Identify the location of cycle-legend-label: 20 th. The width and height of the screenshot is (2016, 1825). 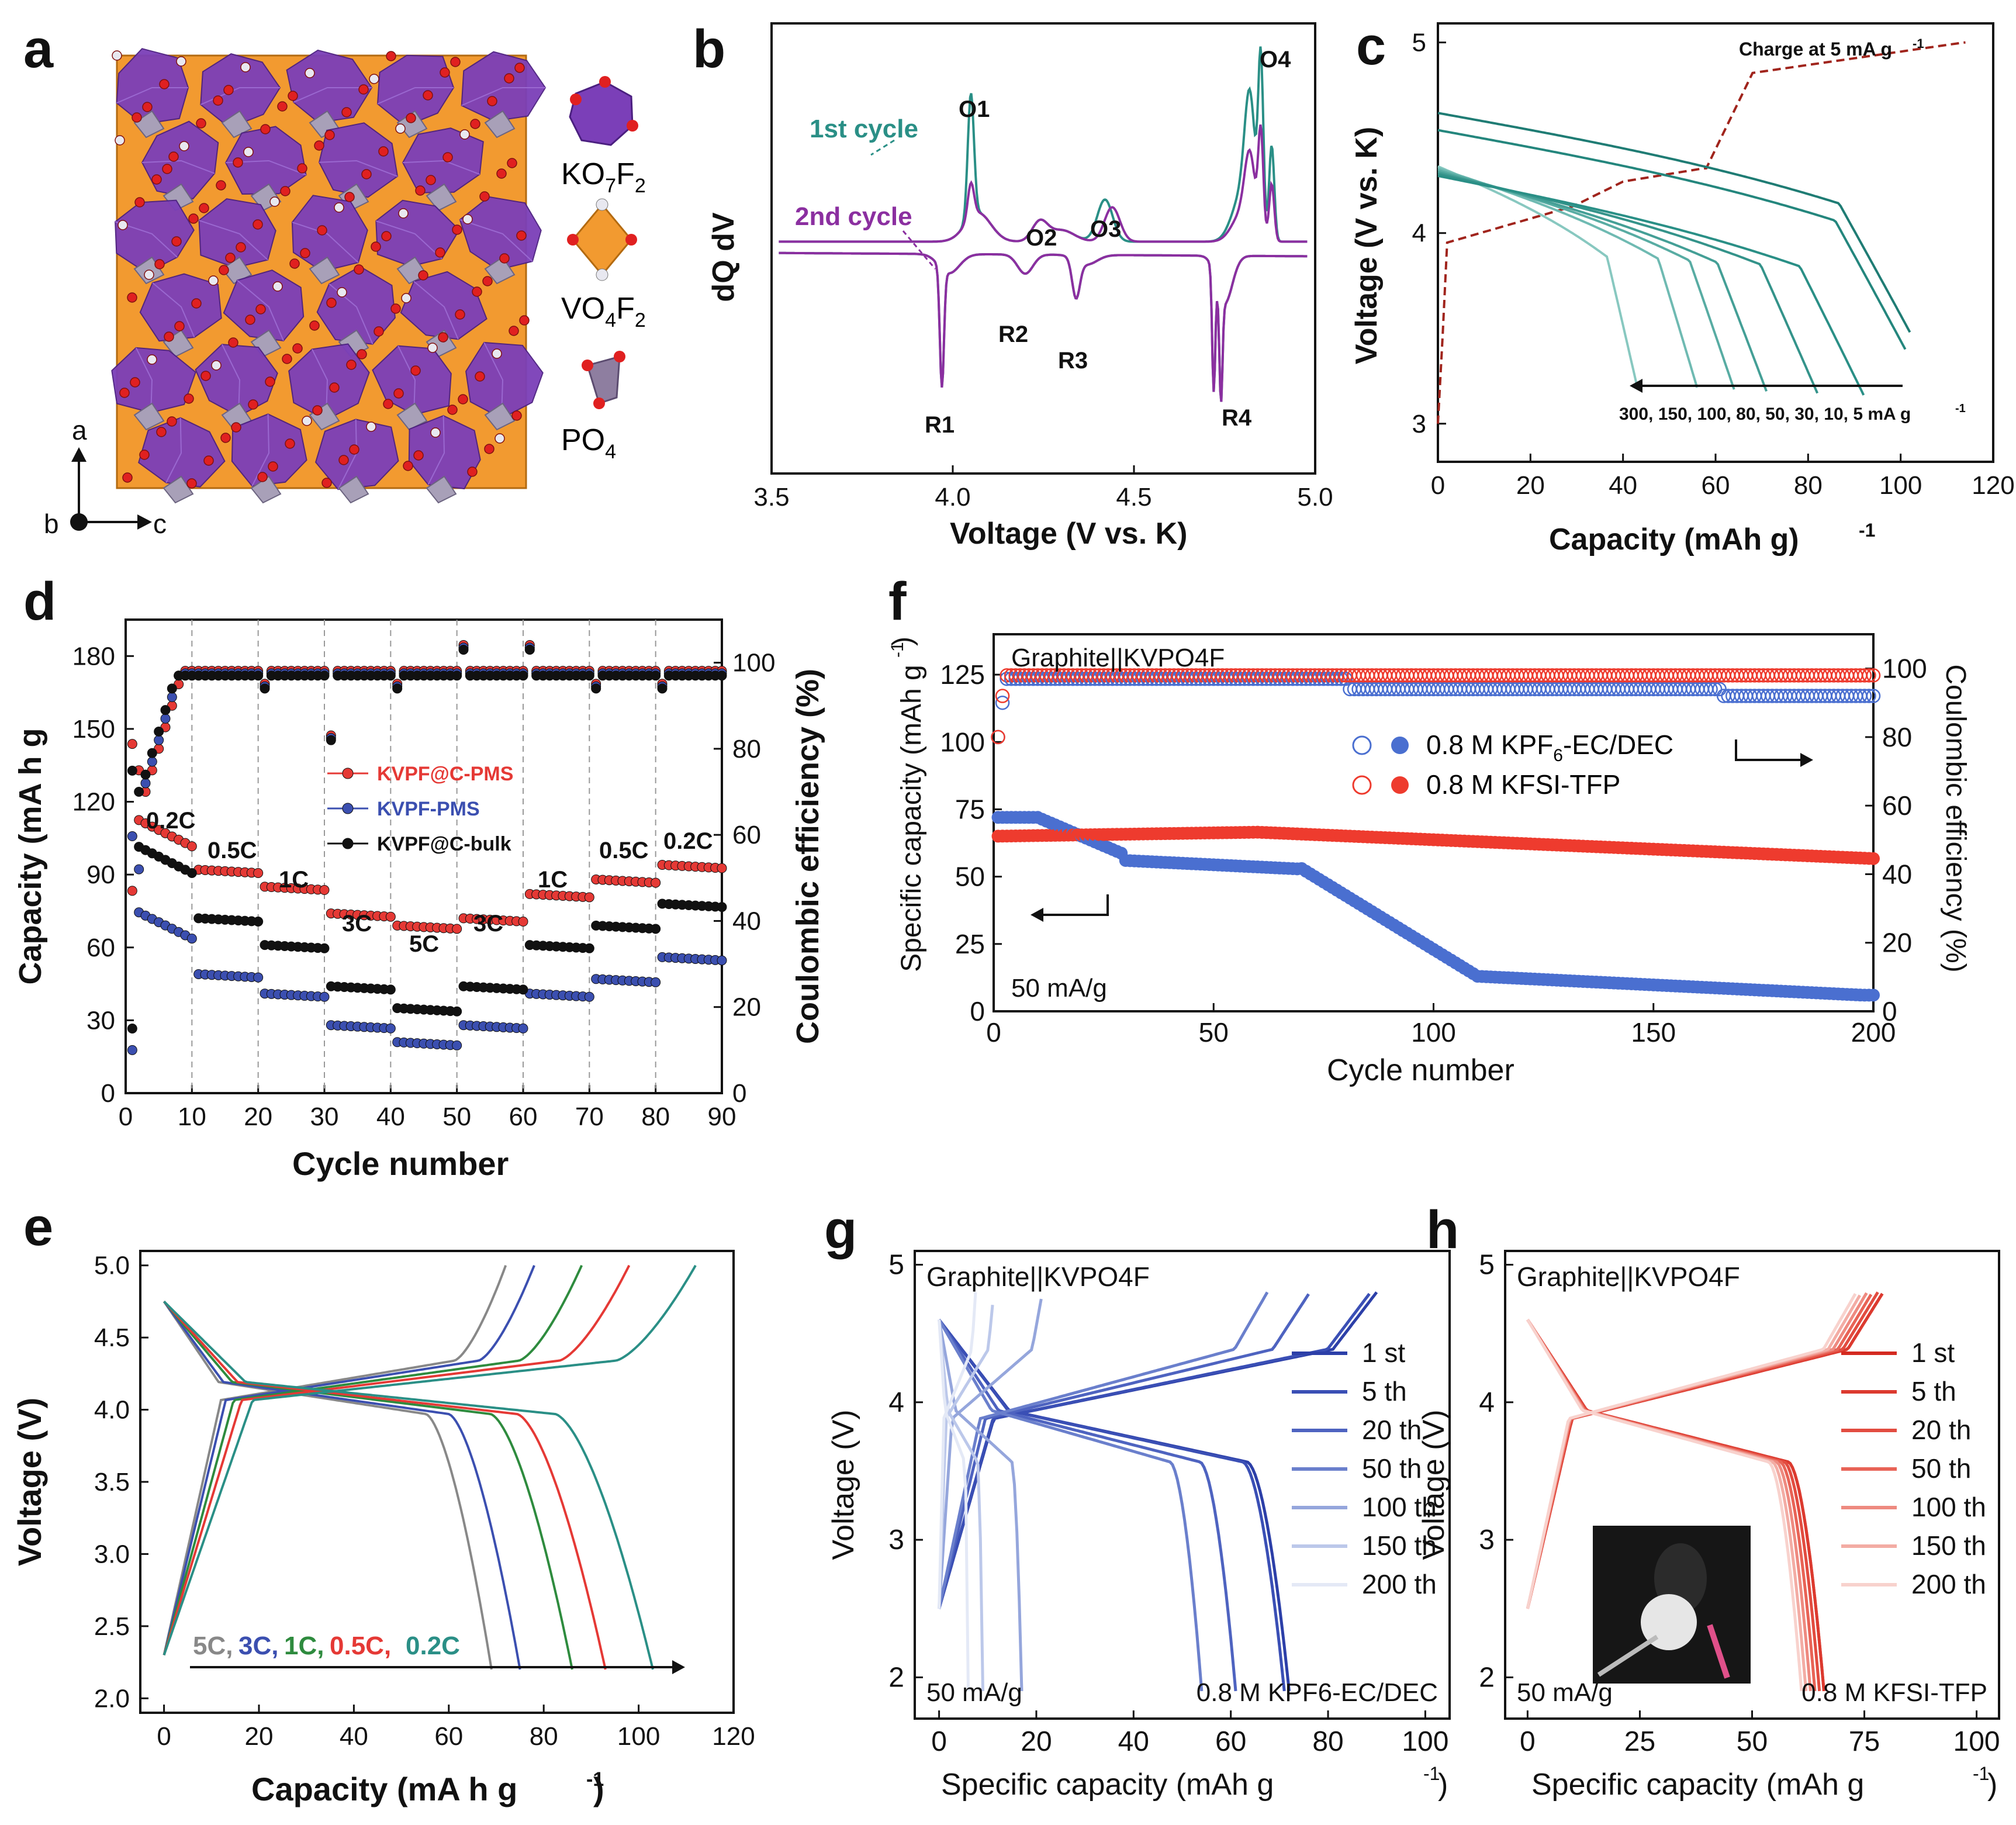
(1392, 1430).